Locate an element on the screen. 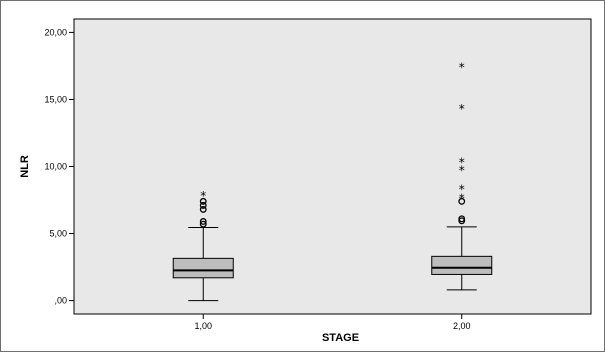 Image resolution: width=605 pixels, height=353 pixels. y-tick-label: 5,00 is located at coordinates (58, 234).